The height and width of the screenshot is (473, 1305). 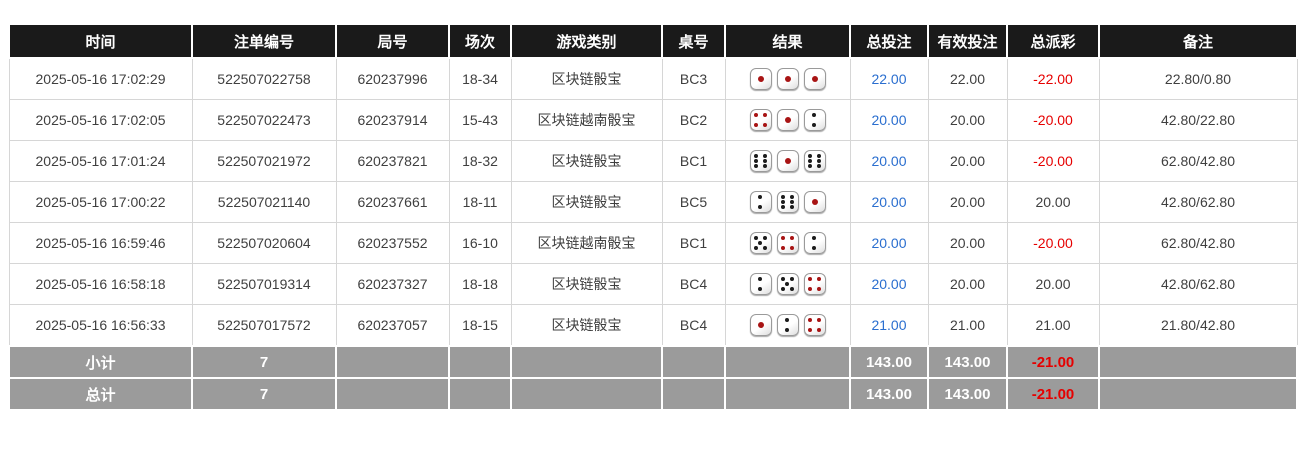 I want to click on cell-time: 2025-05-16 17:02:05, so click(x=100, y=120).